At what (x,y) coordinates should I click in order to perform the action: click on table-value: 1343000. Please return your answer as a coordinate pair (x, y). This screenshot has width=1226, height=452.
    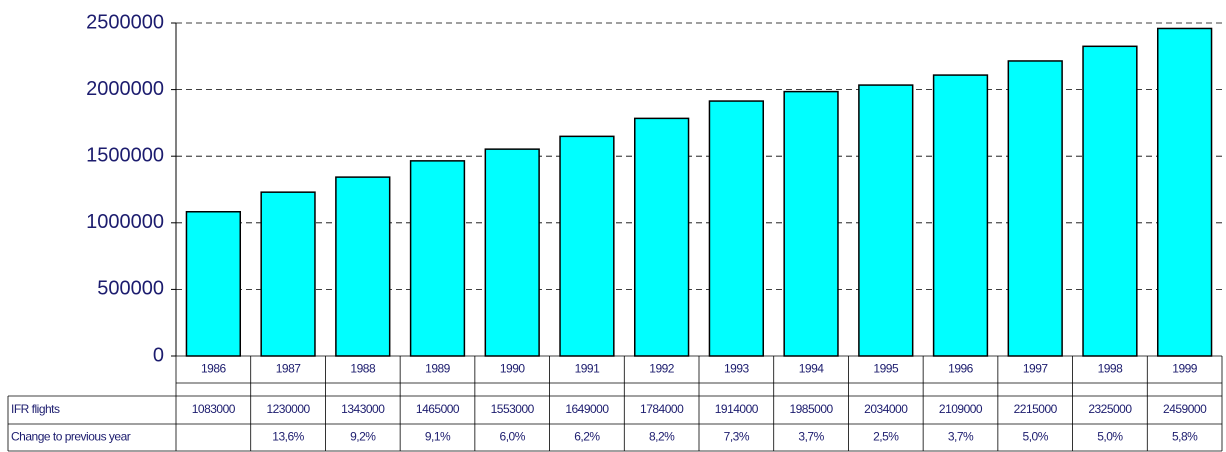
    Looking at the image, I should click on (363, 409).